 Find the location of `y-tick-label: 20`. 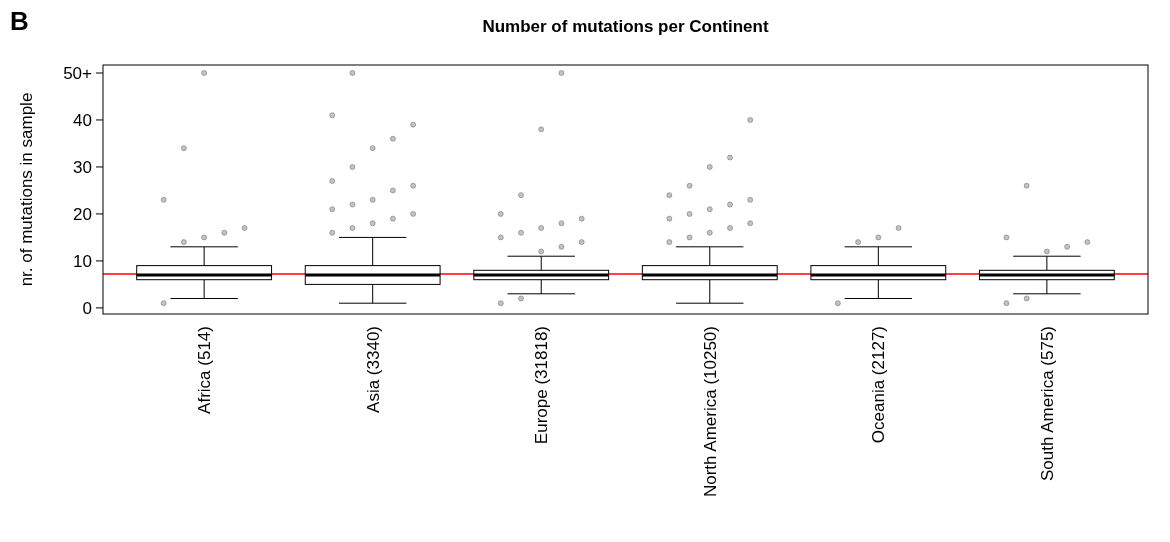

y-tick-label: 20 is located at coordinates (82, 214).